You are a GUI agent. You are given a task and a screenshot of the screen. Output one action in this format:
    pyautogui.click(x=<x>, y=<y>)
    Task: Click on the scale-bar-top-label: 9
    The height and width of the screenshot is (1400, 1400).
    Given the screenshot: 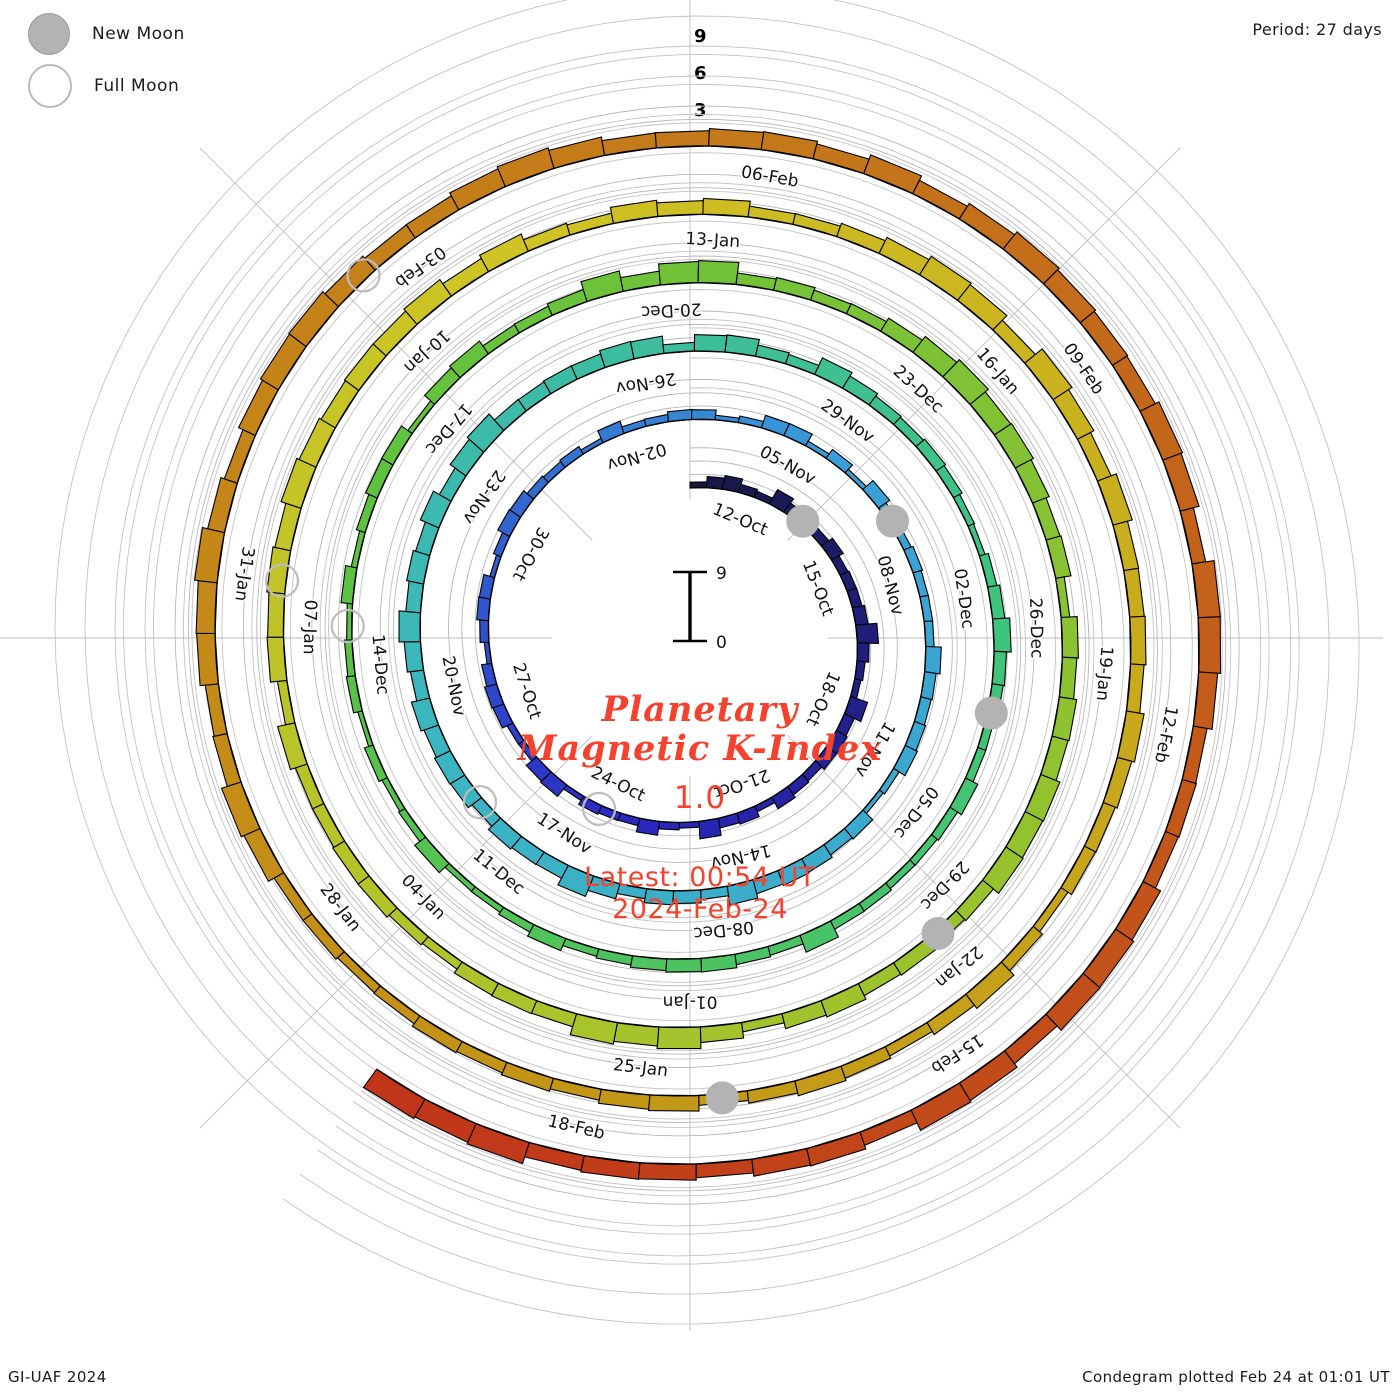 What is the action you would take?
    pyautogui.click(x=721, y=574)
    